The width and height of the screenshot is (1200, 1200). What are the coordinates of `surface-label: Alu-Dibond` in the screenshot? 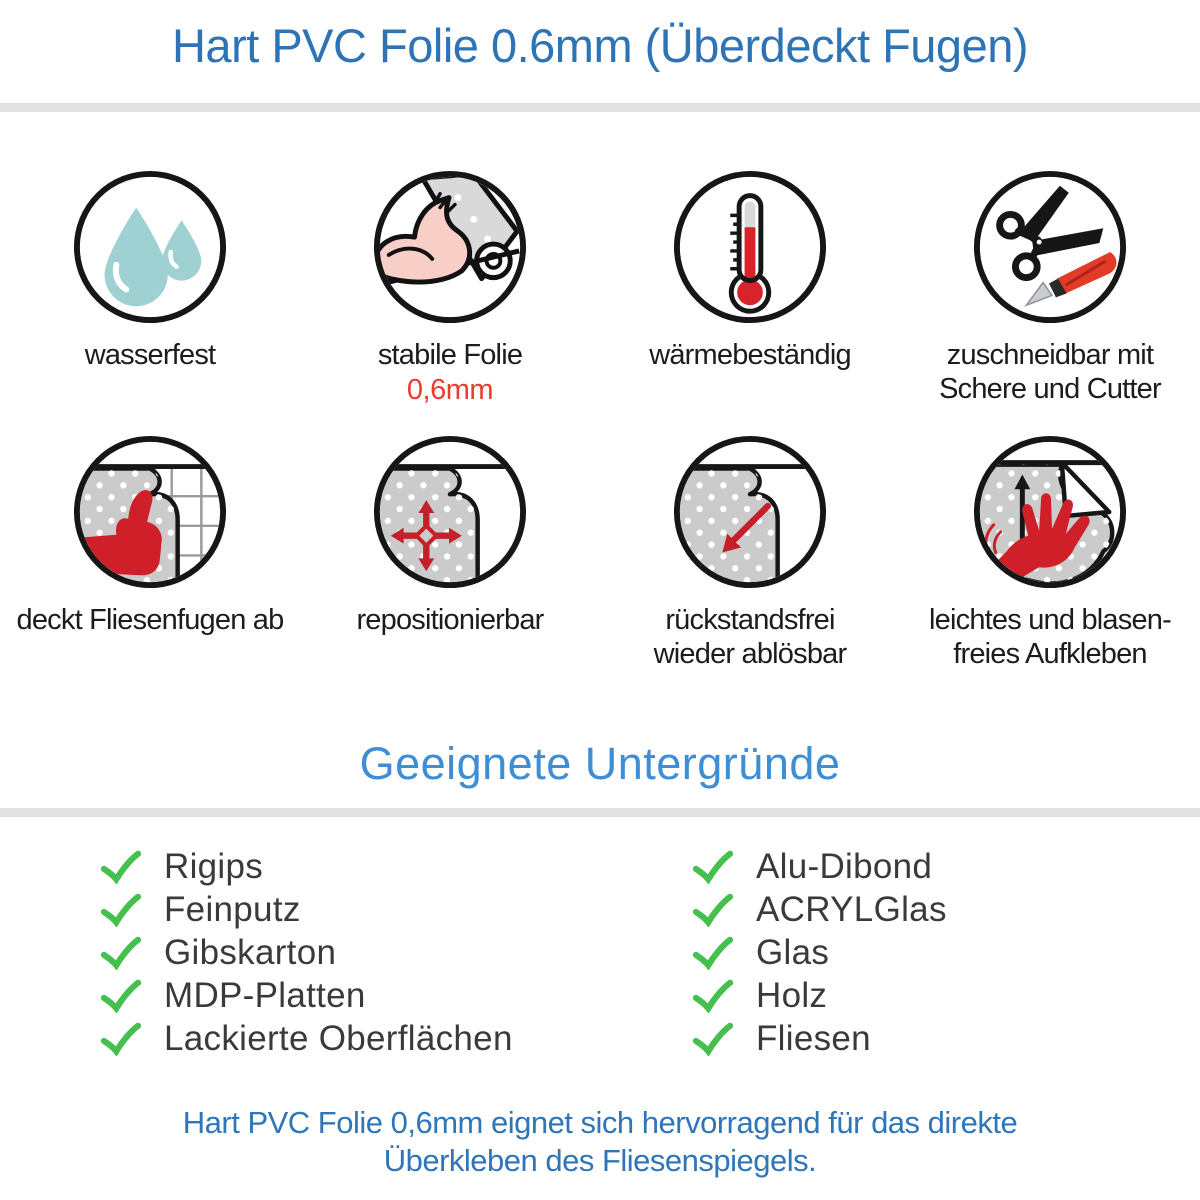 It's located at (844, 866).